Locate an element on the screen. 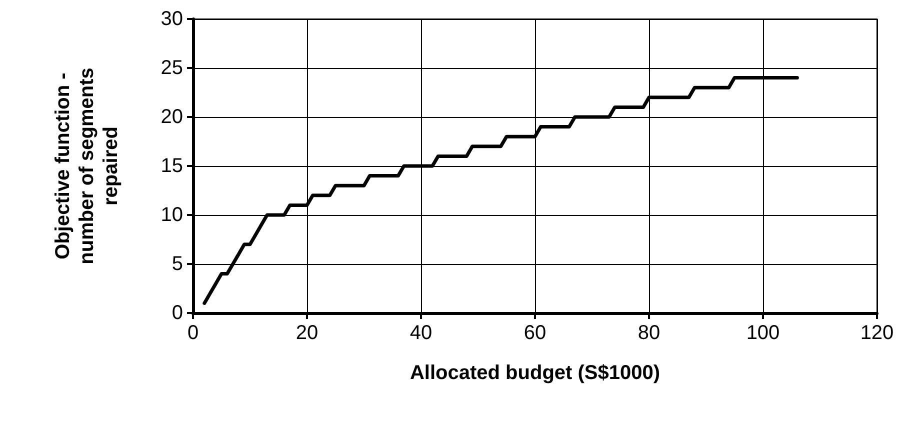 The width and height of the screenshot is (911, 423). x-tick-label: 40 is located at coordinates (421, 333).